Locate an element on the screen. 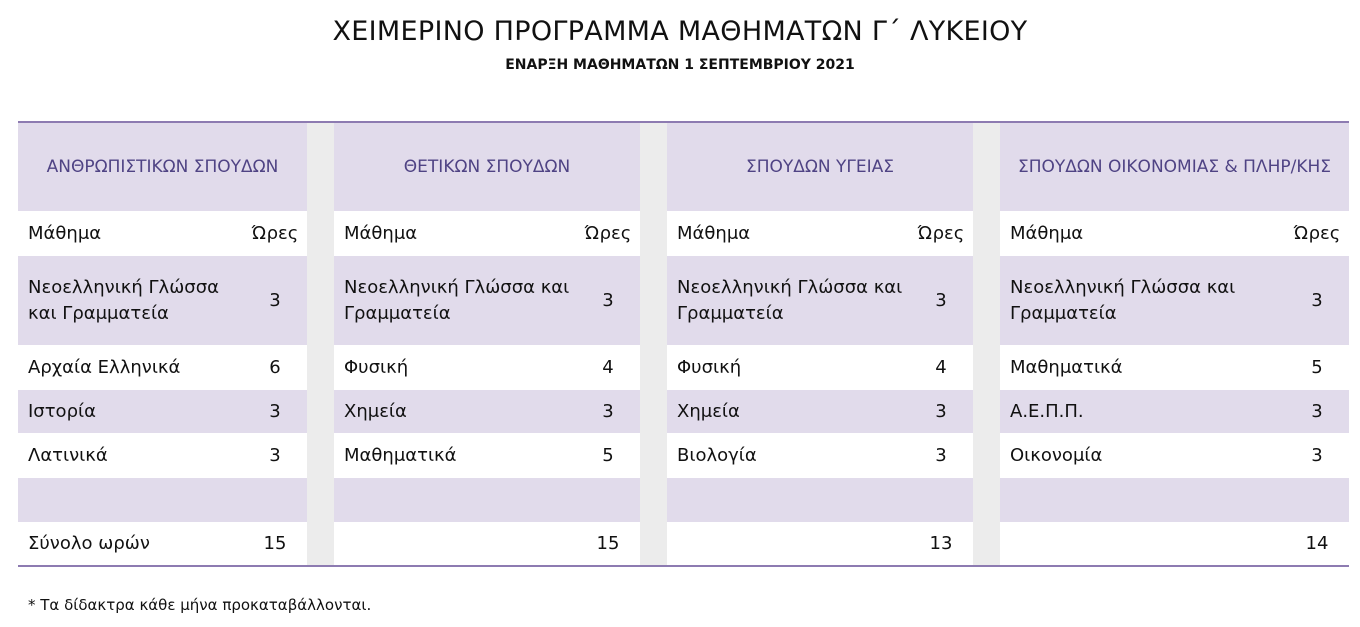  total-hours: 13 is located at coordinates (941, 543).